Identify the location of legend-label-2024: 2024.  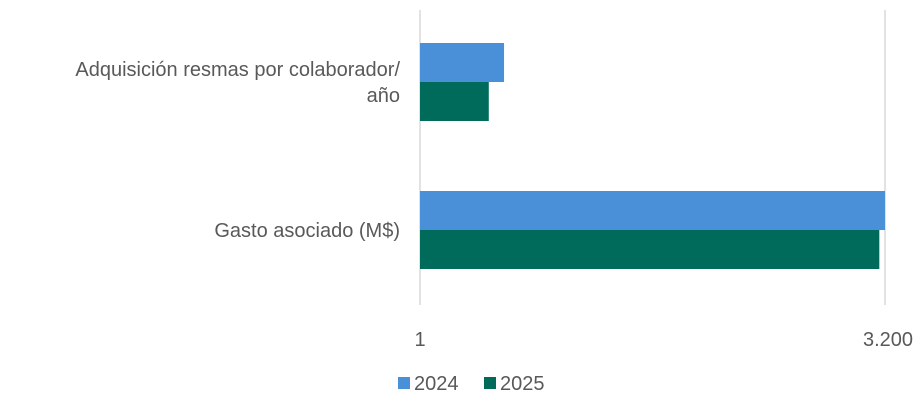
(436, 384).